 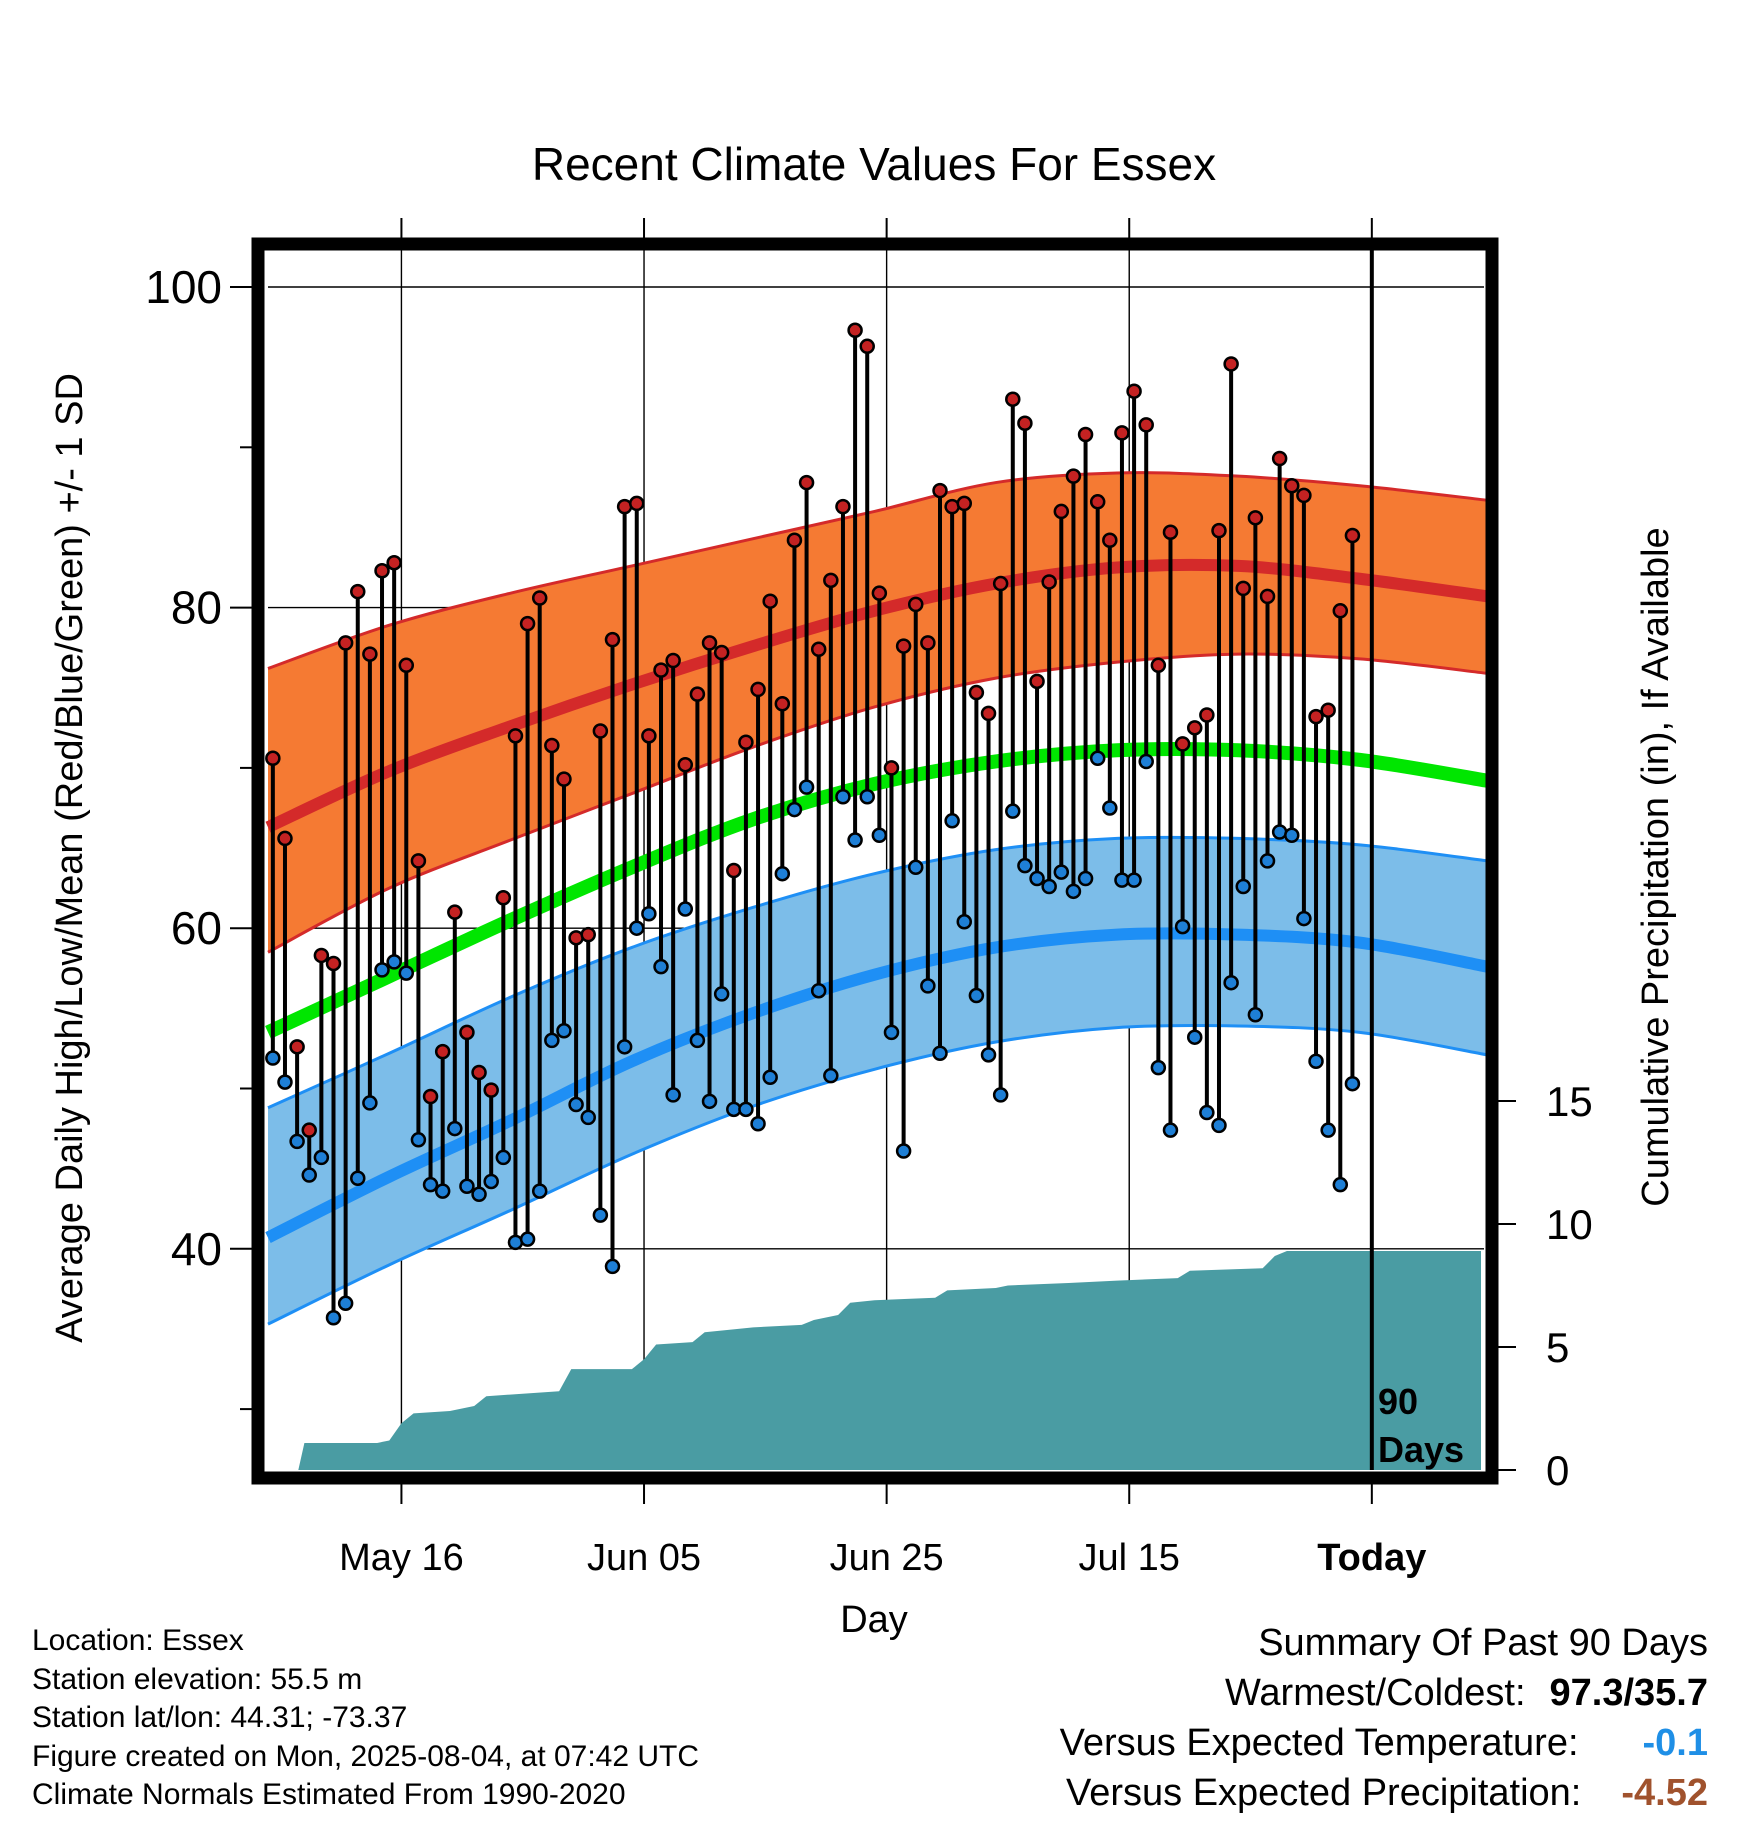 I want to click on precipitation-area, so click(x=874, y=1360).